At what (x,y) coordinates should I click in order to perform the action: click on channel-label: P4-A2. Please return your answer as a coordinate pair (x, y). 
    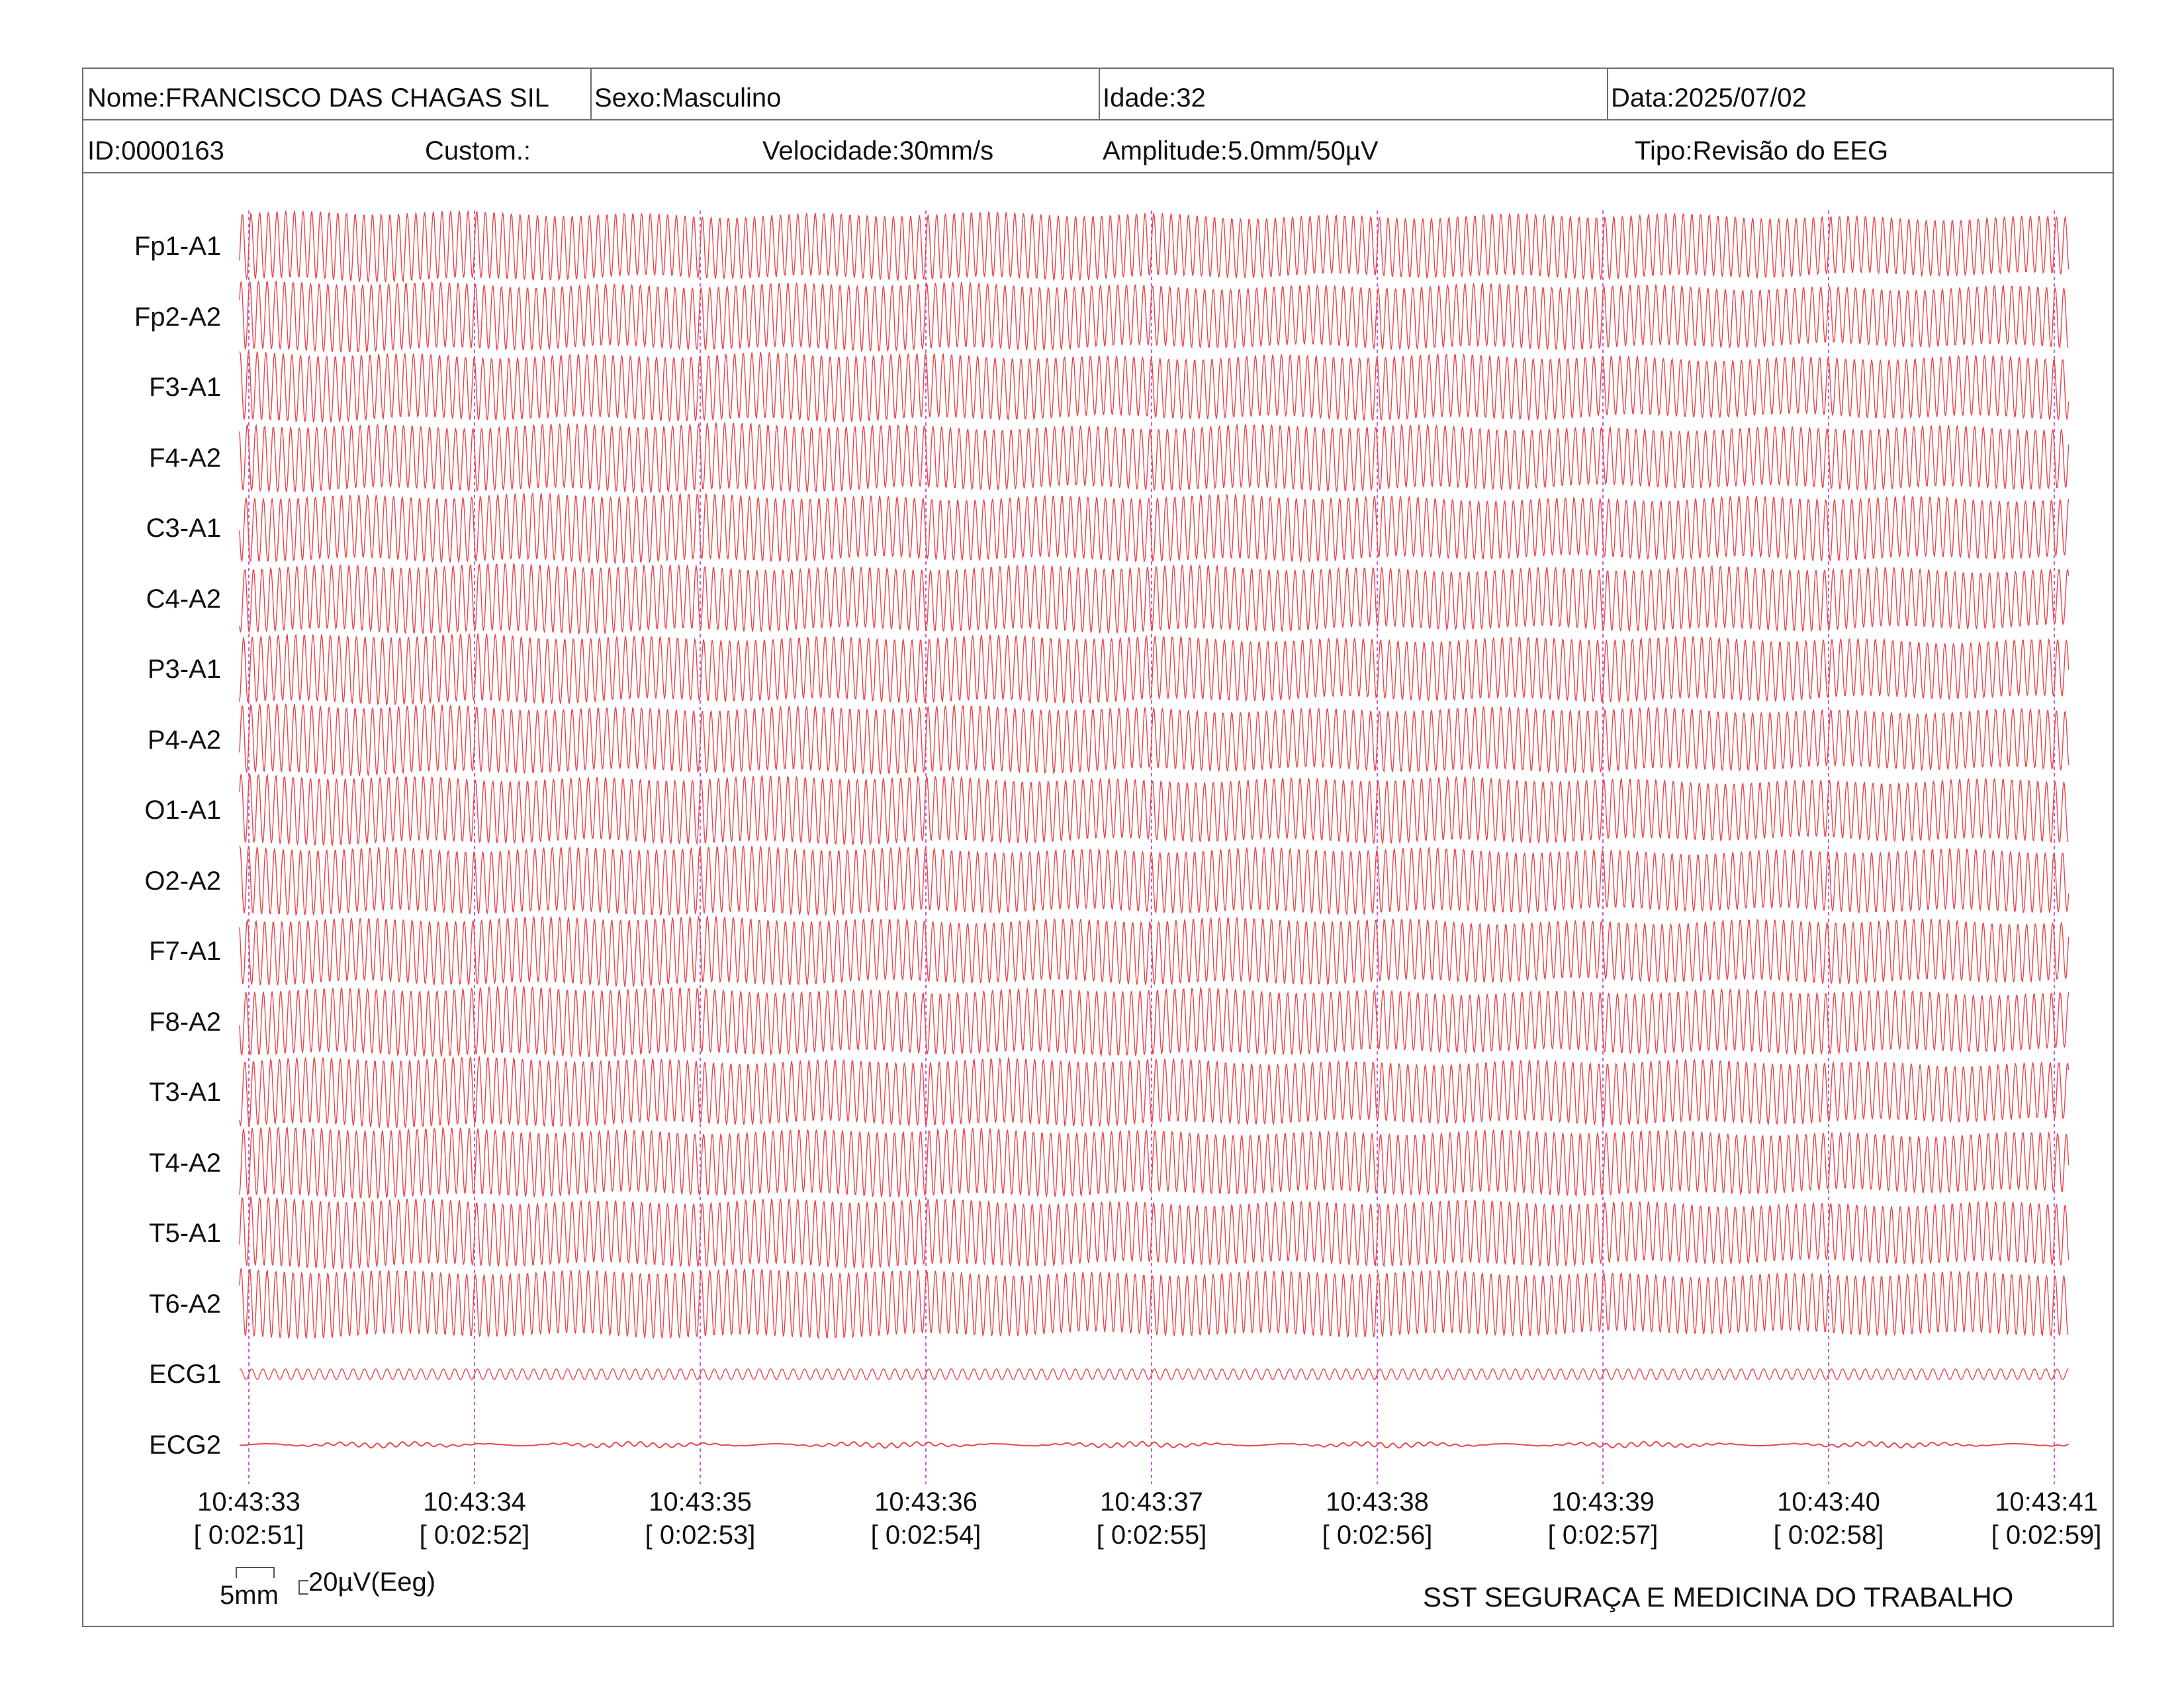
    Looking at the image, I should click on (184, 740).